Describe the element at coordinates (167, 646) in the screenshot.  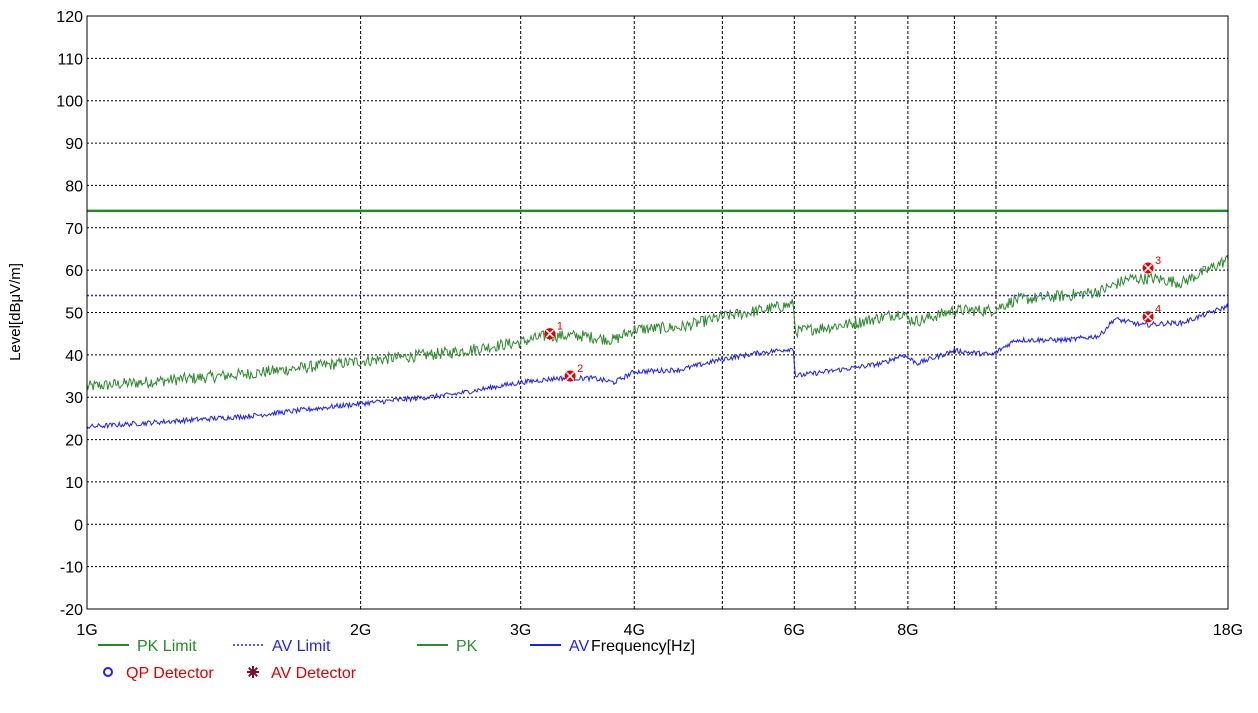
I see `legend-item-label: PK Limit` at that location.